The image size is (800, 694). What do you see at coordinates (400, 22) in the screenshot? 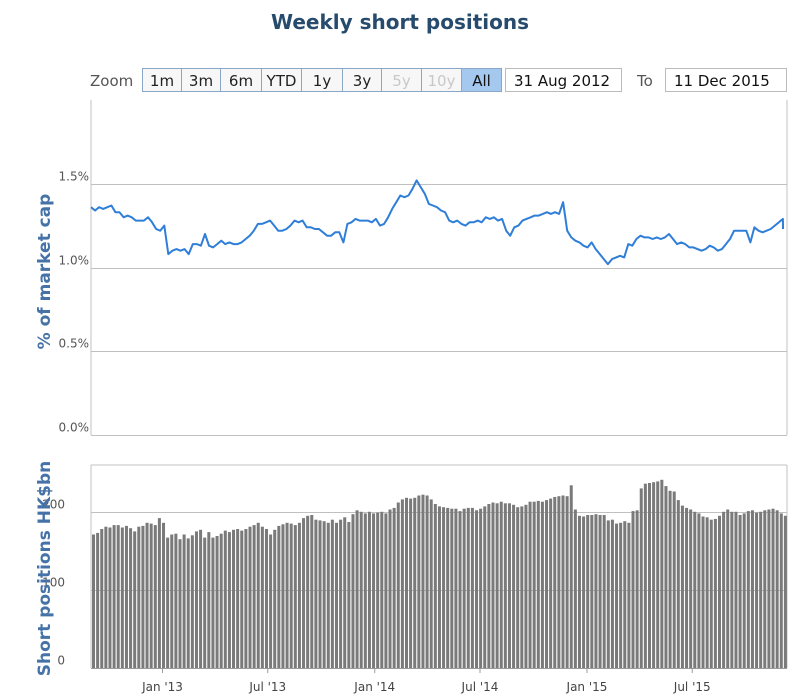
I see `chart-title: Weekly short positions` at bounding box center [400, 22].